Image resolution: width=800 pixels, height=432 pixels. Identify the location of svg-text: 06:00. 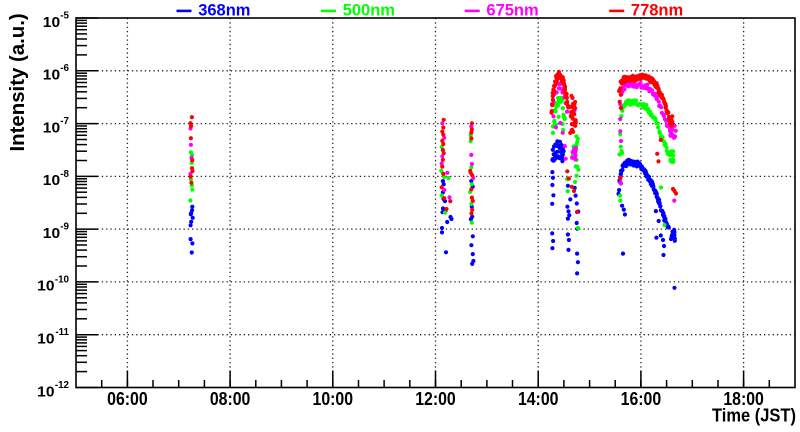
(127, 398).